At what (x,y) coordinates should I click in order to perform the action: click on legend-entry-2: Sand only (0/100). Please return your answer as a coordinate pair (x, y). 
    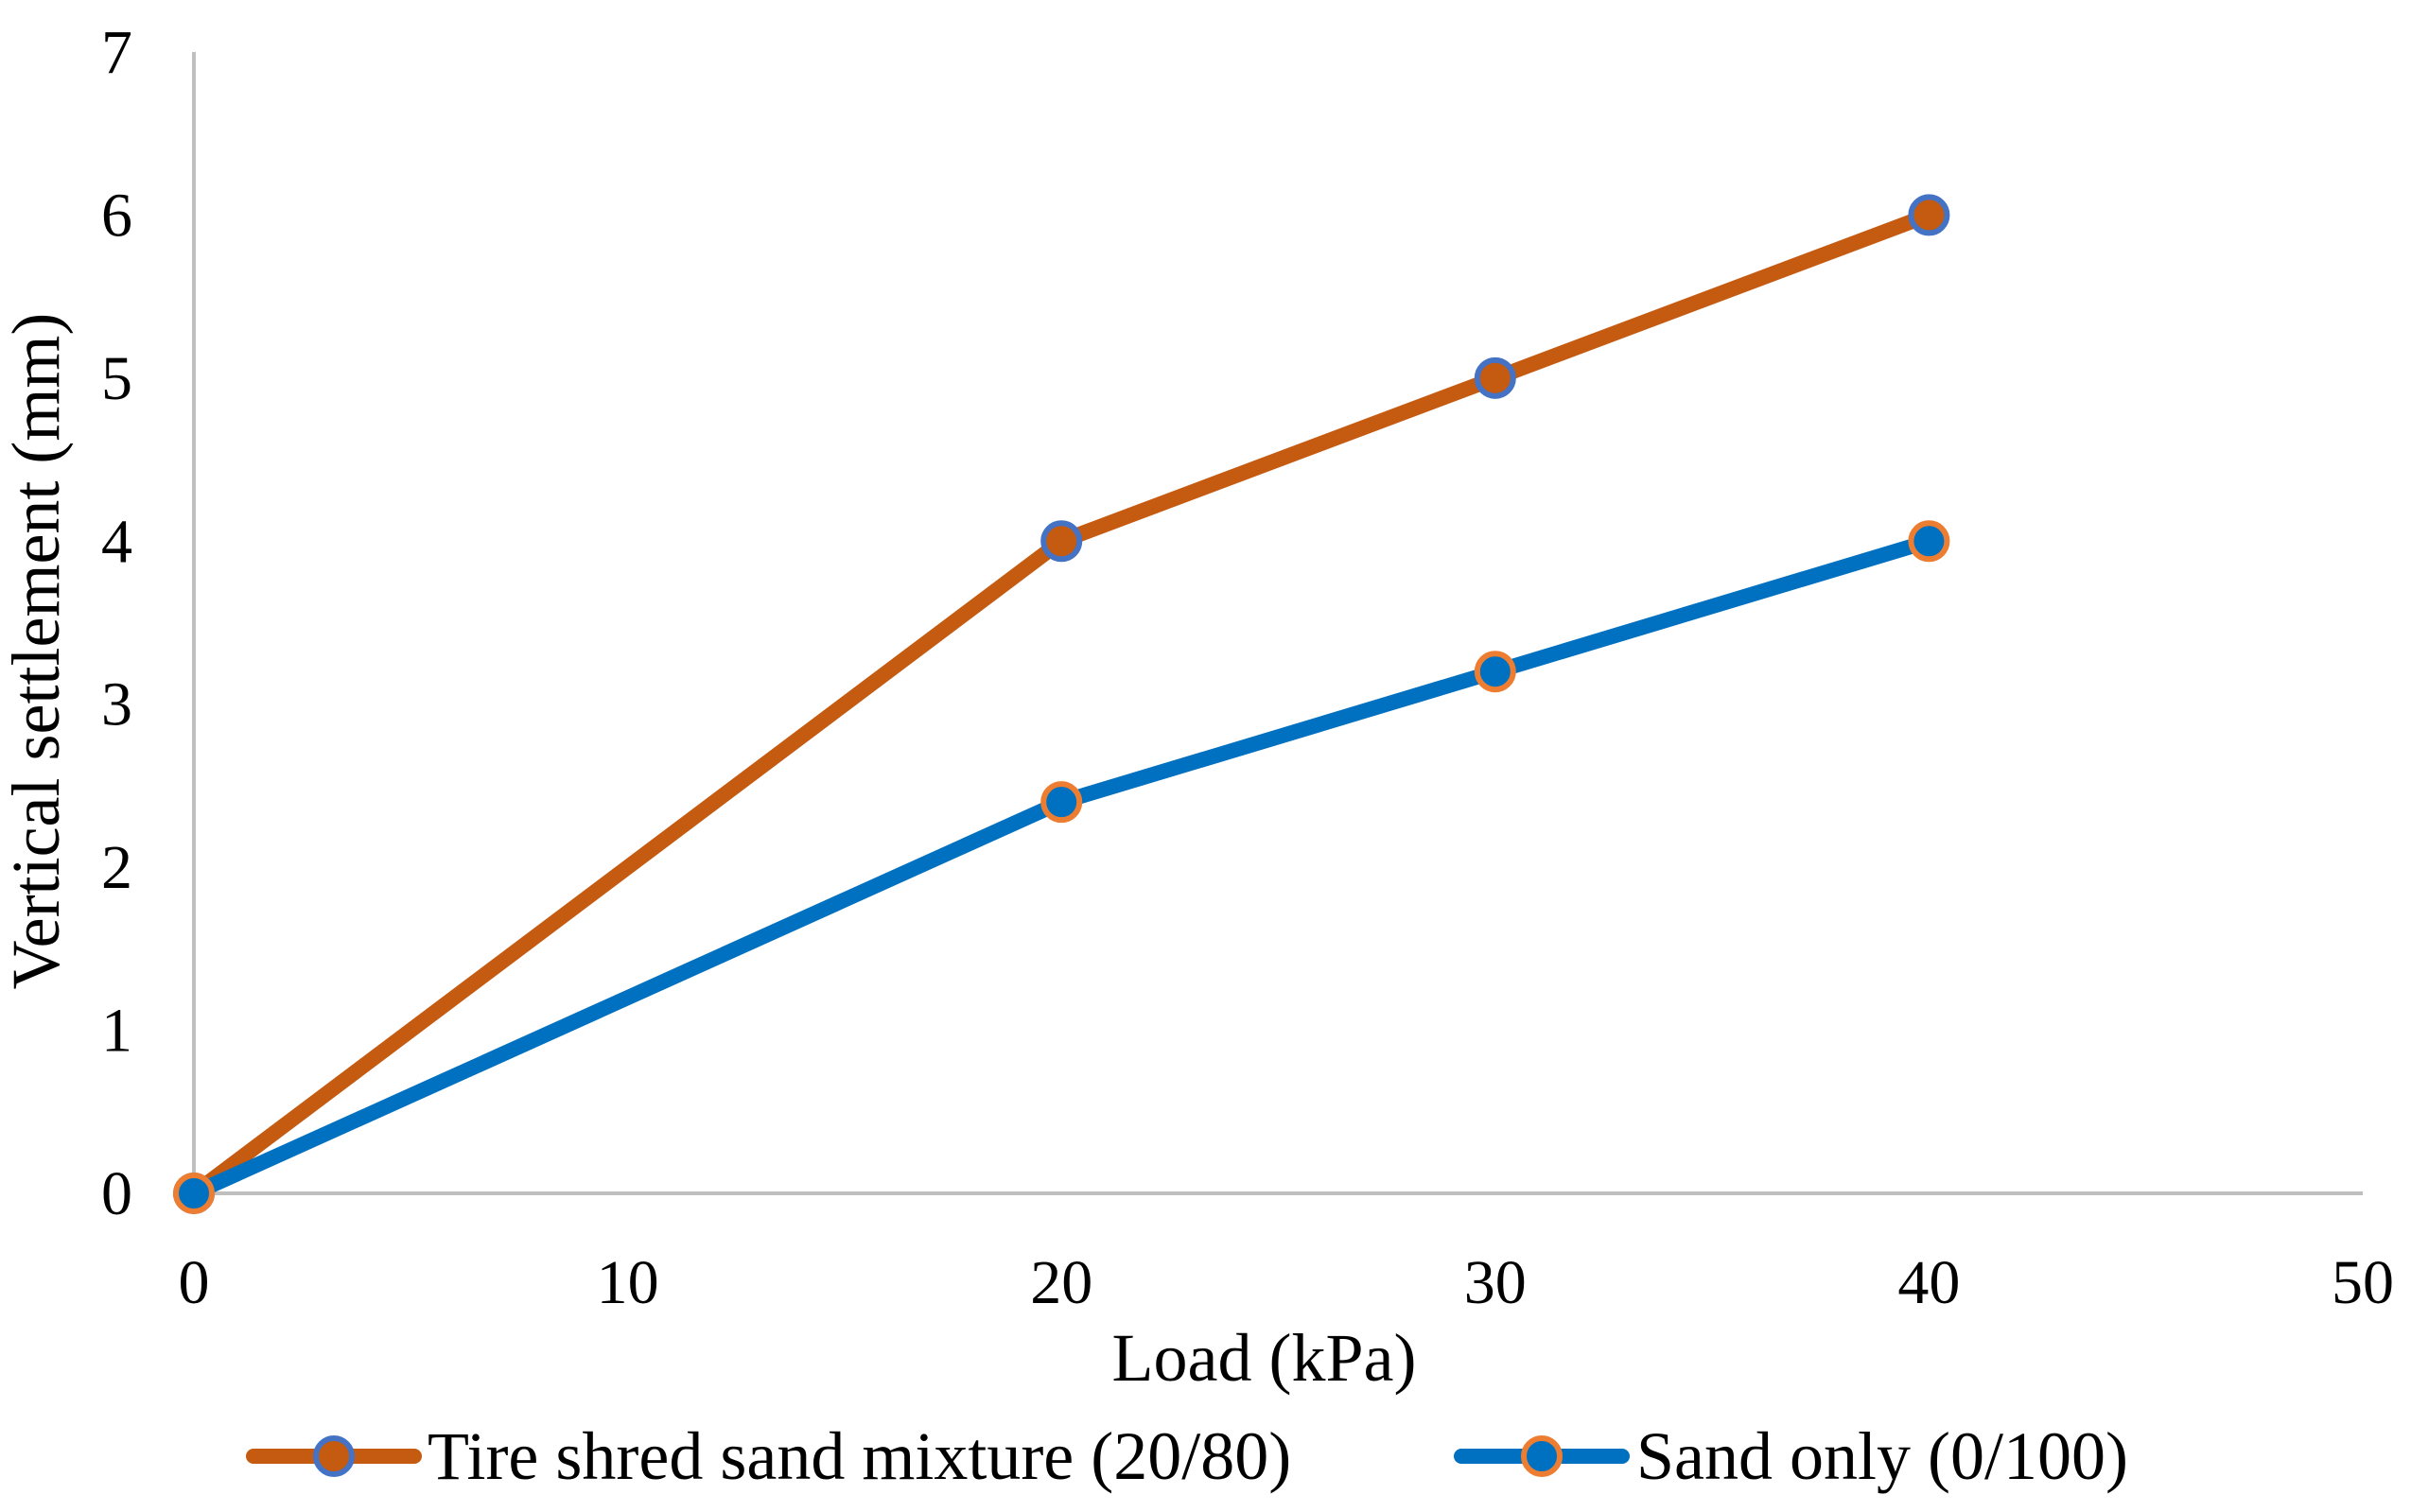
    Looking at the image, I should click on (1791, 1456).